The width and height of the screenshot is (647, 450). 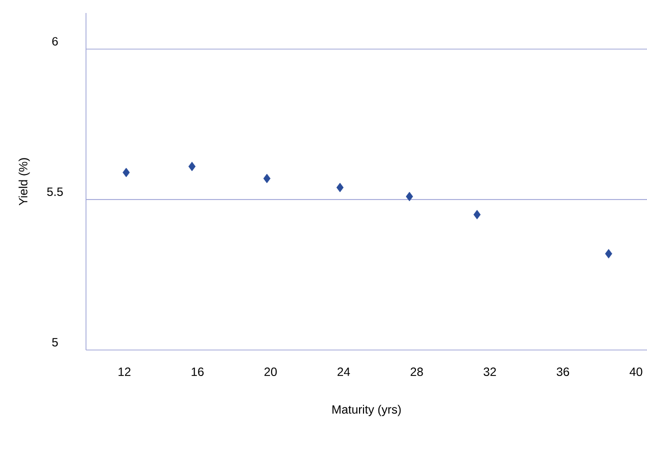 I want to click on y-axis-title: Yield (%), so click(x=24, y=182).